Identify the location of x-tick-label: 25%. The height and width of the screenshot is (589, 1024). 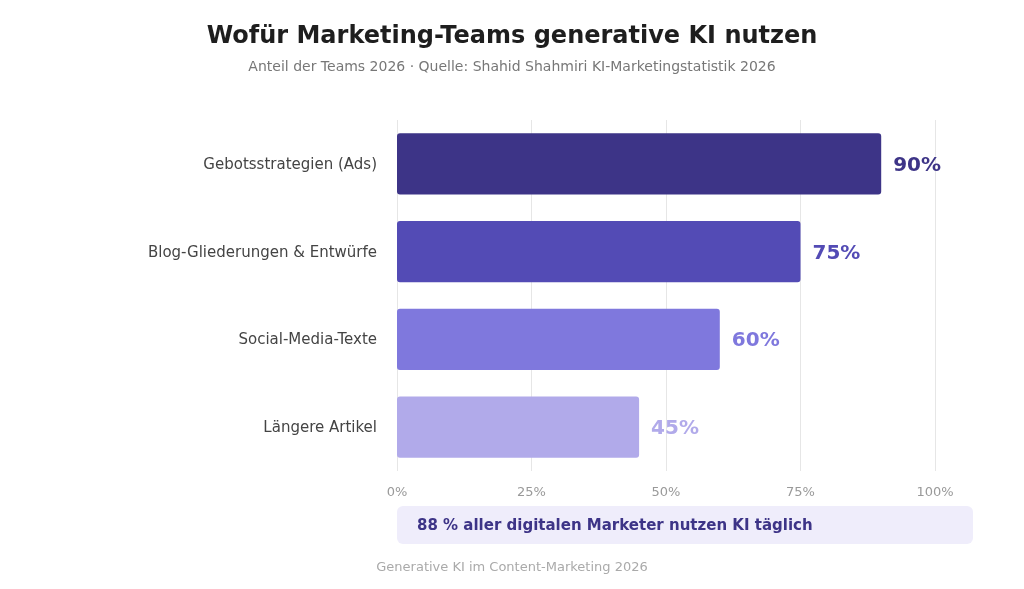
(531, 491).